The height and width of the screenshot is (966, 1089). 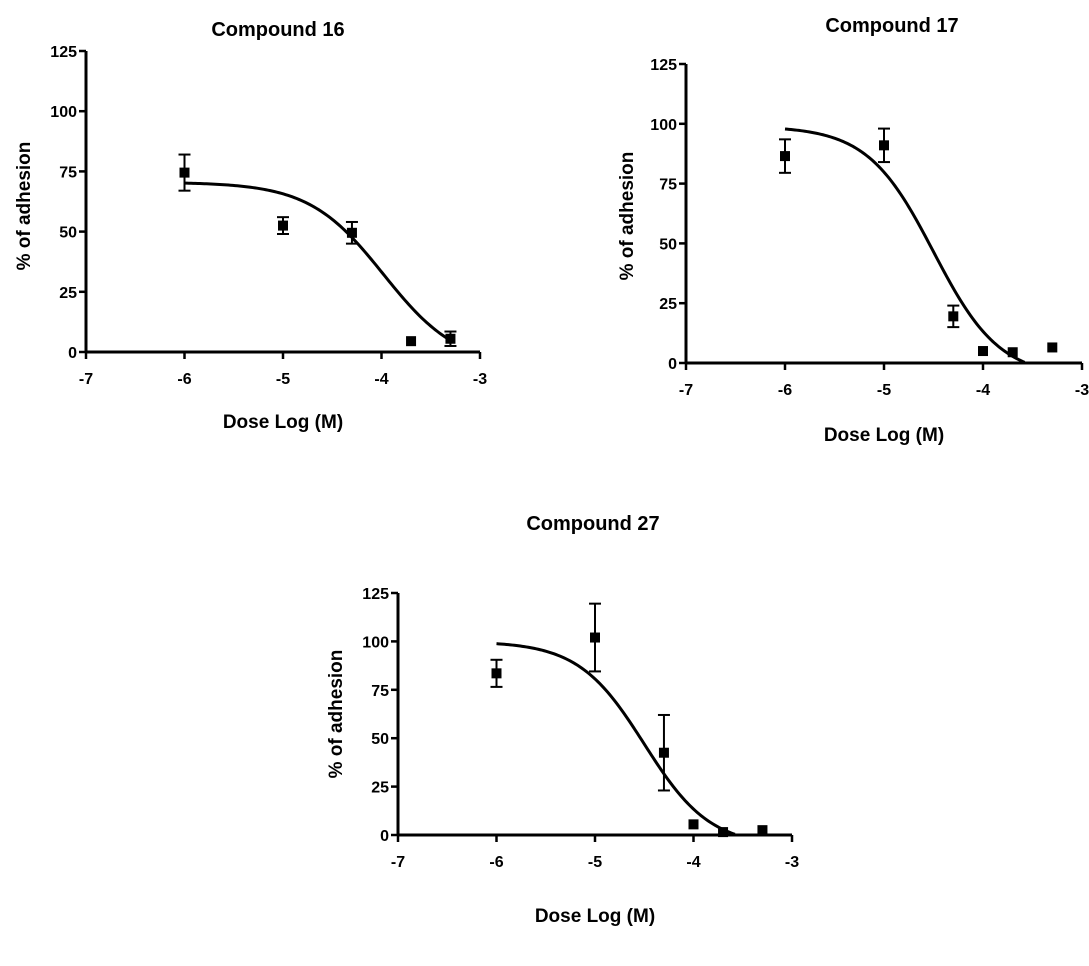 I want to click on chart-title: Compound 16, so click(x=277, y=30).